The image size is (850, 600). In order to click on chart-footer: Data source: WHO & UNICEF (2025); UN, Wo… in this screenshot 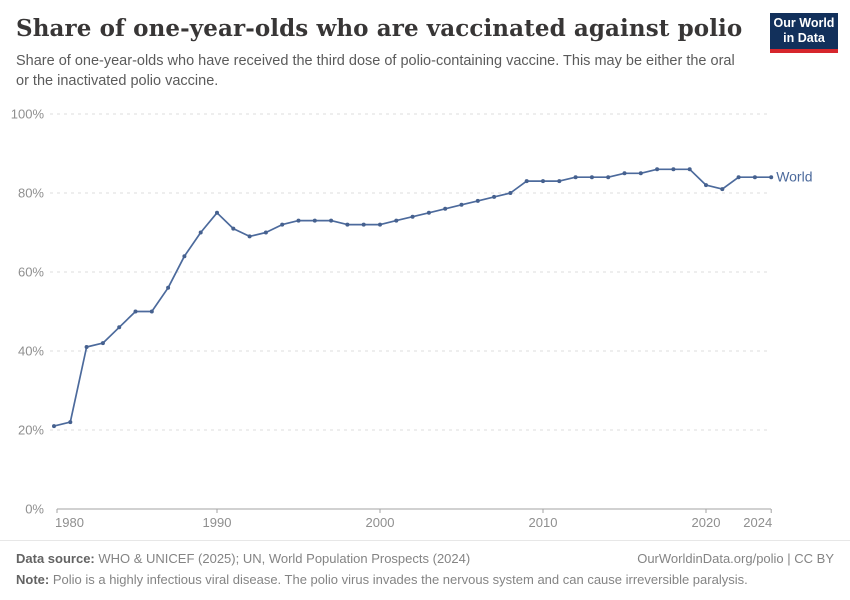, I will do `click(425, 569)`.